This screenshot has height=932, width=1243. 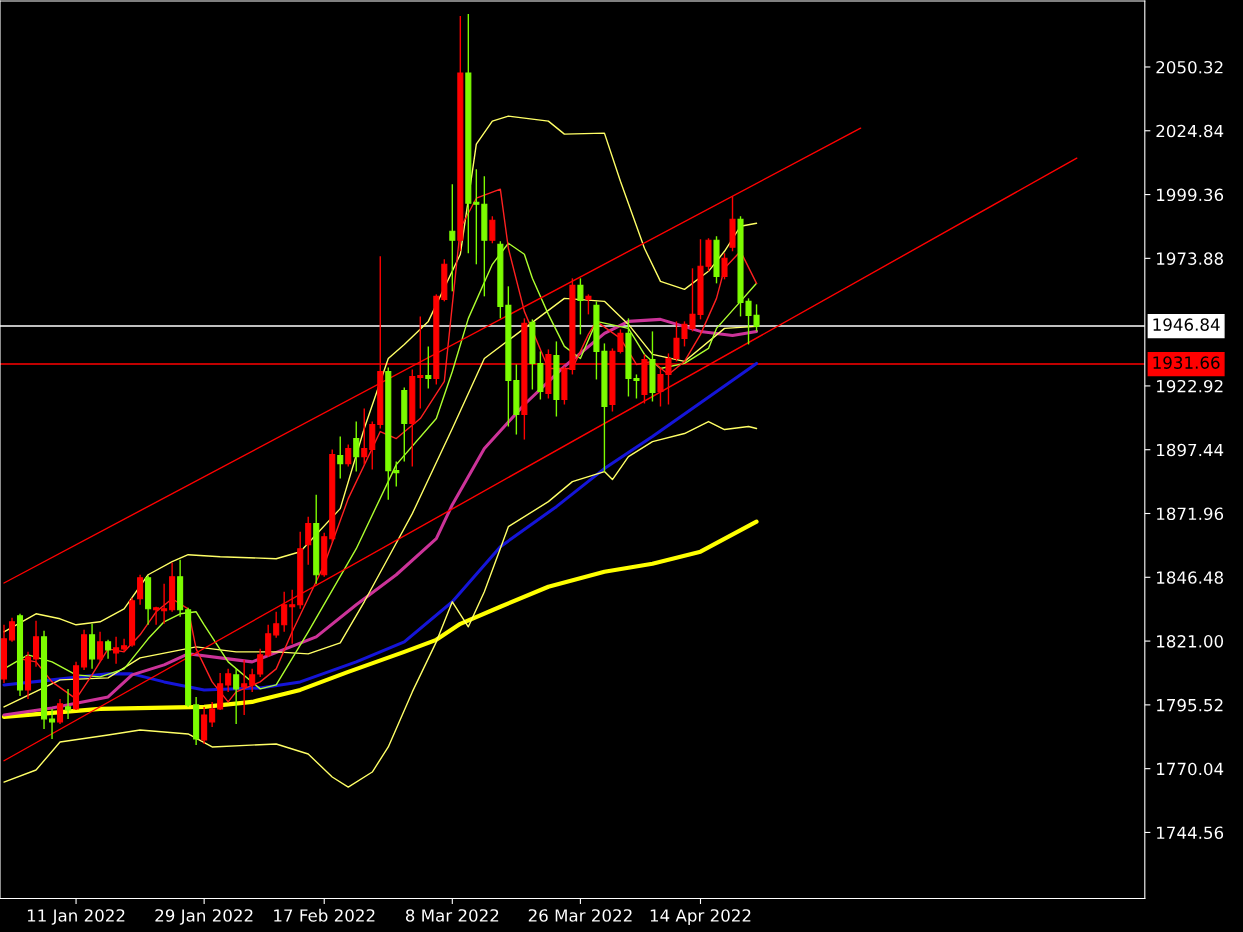 I want to click on y-tick-label: 1973.88, so click(x=1190, y=258).